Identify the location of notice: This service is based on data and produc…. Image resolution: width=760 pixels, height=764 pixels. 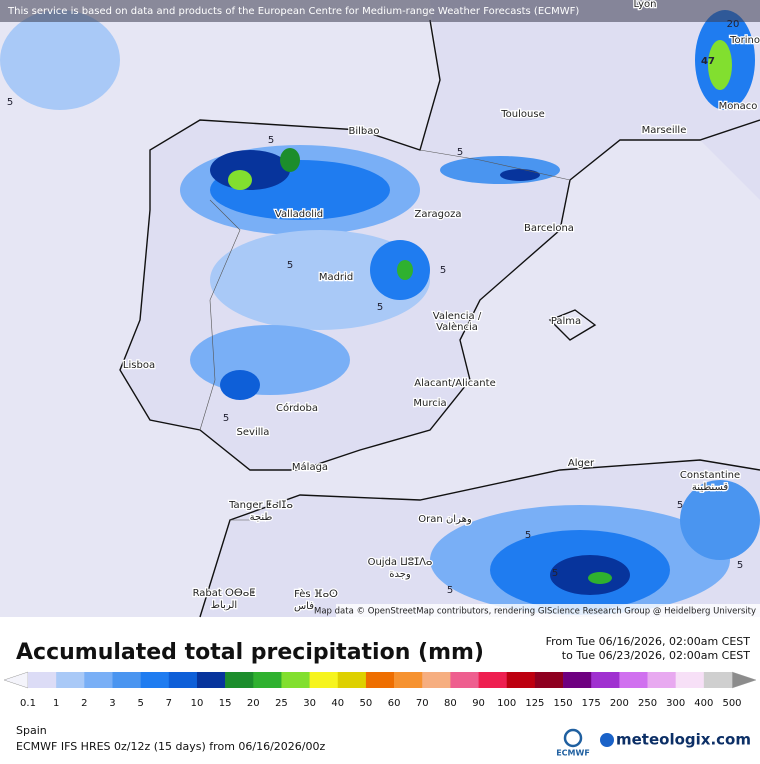
(293, 11).